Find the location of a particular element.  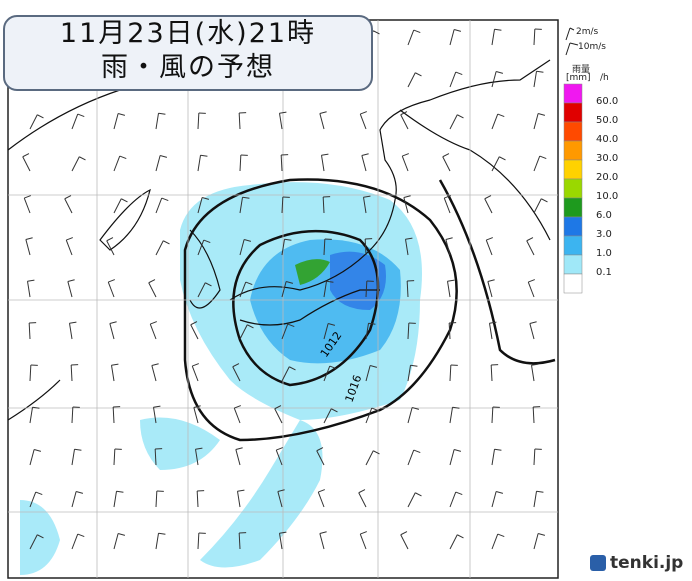

legend-label: 6.0 is located at coordinates (604, 215).